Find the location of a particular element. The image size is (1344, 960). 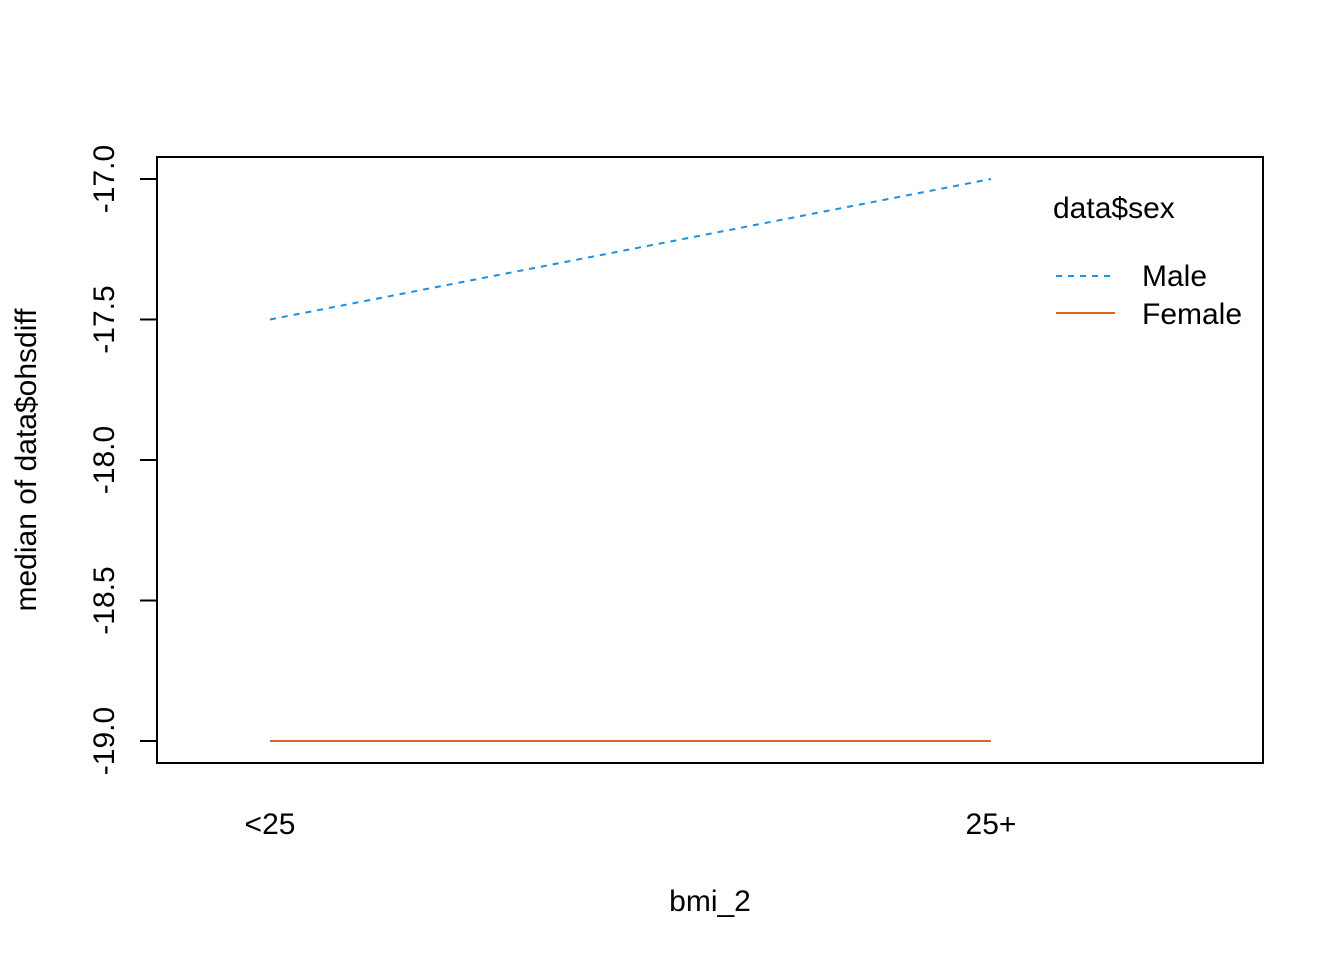

y-tick-label: -17.0 is located at coordinates (104, 179).